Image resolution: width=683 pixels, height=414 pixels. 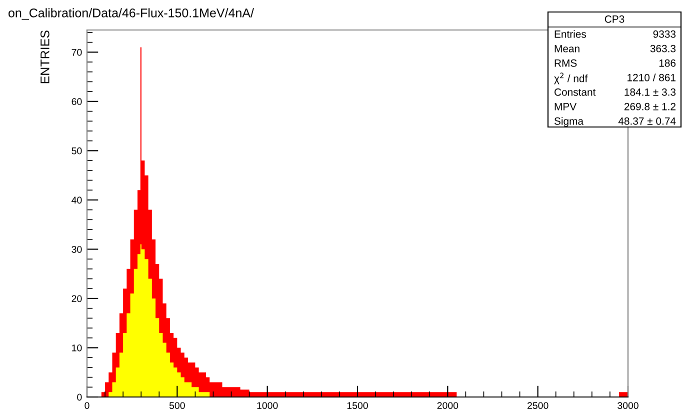 What do you see at coordinates (570, 34) in the screenshot?
I see `annotation: Entries` at bounding box center [570, 34].